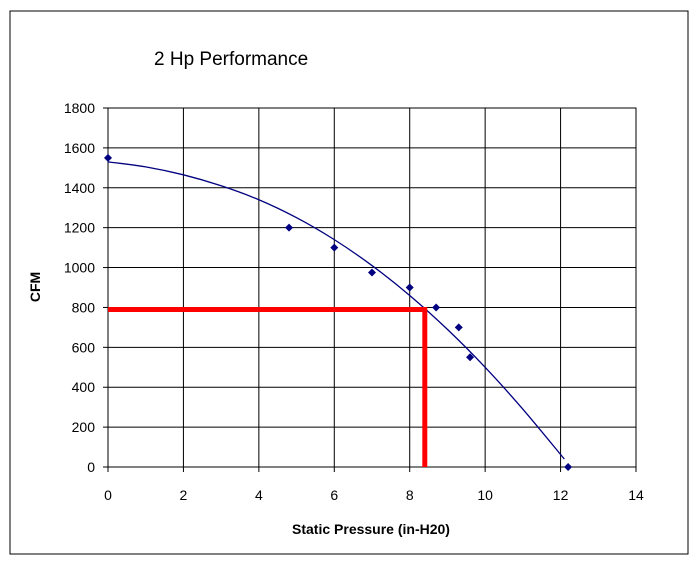  What do you see at coordinates (79, 148) in the screenshot?
I see `y-tick-label: 1600` at bounding box center [79, 148].